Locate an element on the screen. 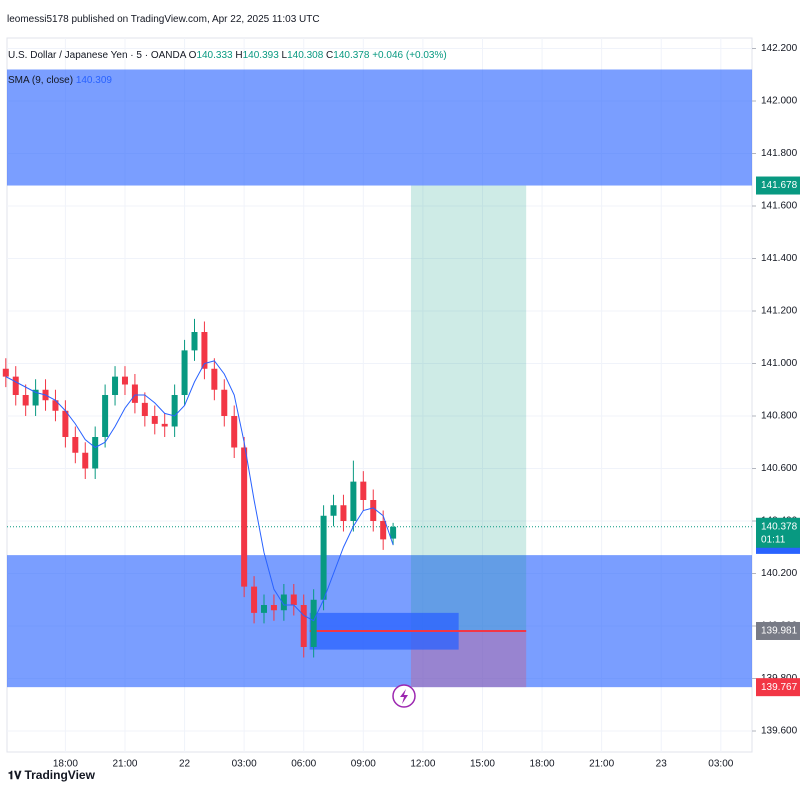 The width and height of the screenshot is (800, 800). y-tick-label: 139.600 is located at coordinates (779, 731).